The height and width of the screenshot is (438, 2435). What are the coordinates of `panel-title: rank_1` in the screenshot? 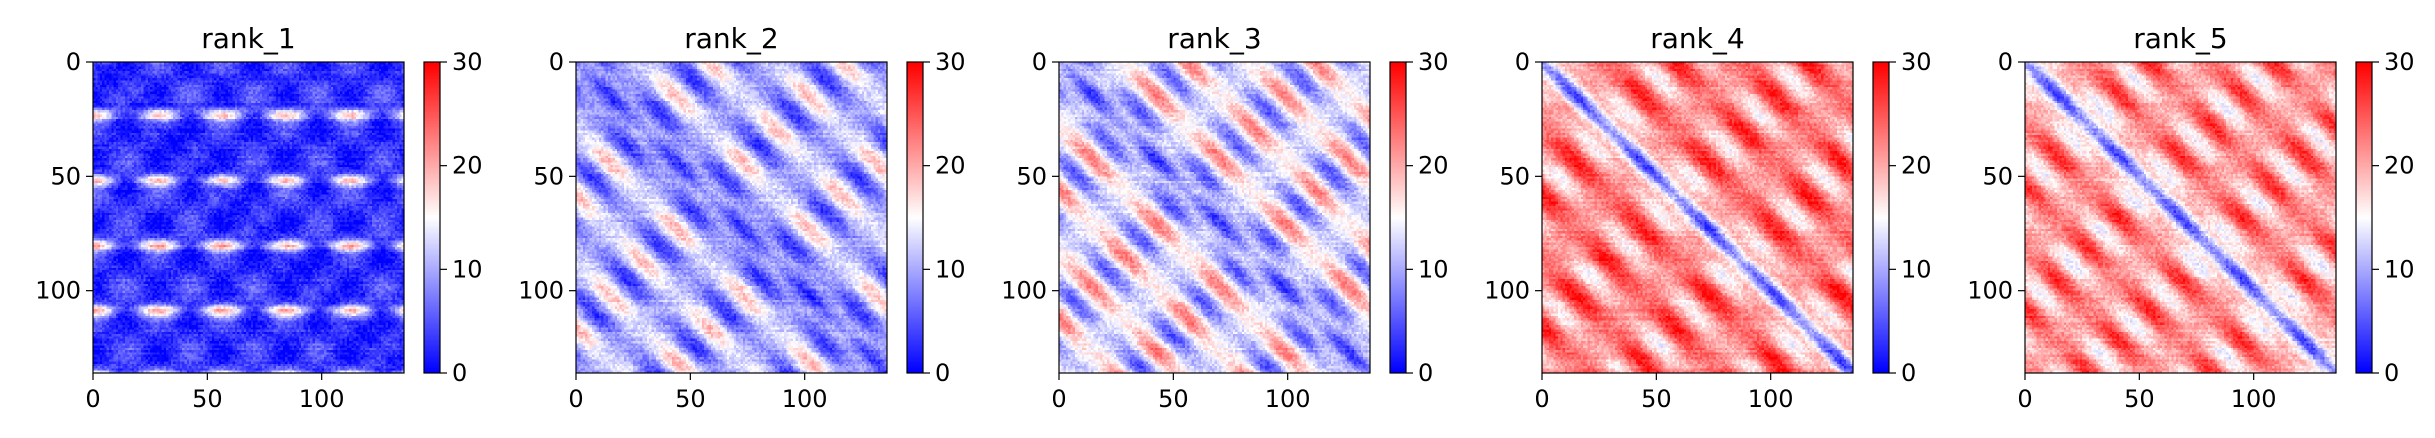 It's located at (248, 38).